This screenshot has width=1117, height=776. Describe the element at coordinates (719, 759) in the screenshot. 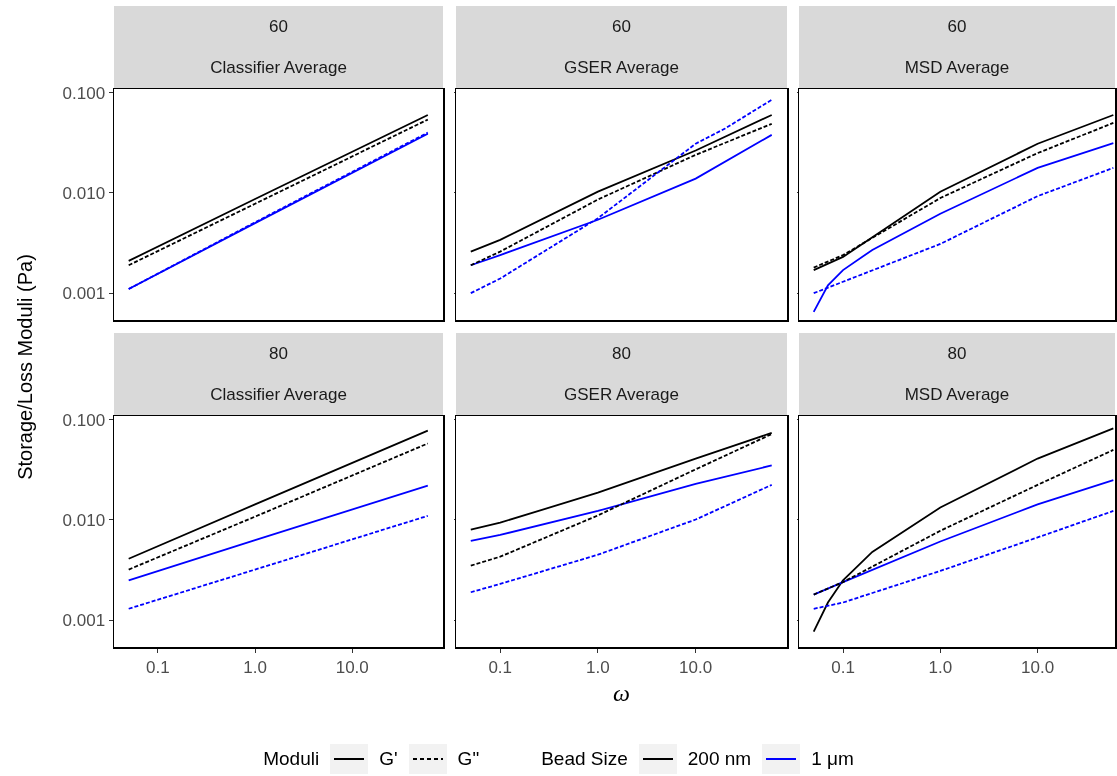

I see `text: 200 nm` at that location.